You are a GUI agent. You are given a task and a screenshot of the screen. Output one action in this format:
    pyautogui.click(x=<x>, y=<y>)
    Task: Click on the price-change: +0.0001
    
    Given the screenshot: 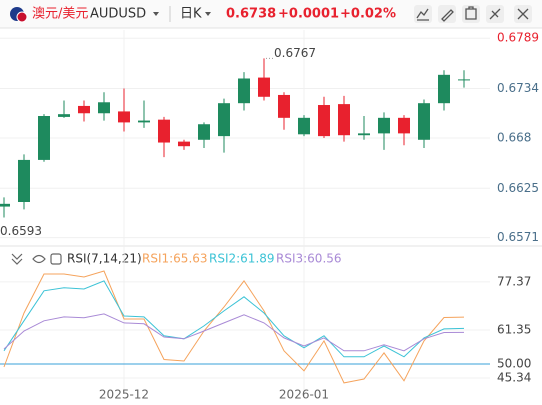 What is the action you would take?
    pyautogui.click(x=308, y=14)
    